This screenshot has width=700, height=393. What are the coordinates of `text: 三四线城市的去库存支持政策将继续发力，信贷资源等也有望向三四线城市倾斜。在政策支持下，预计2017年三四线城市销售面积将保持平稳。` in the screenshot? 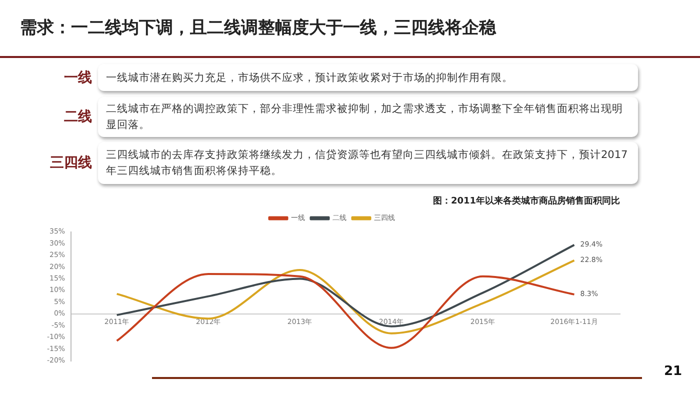 It's located at (368, 163).